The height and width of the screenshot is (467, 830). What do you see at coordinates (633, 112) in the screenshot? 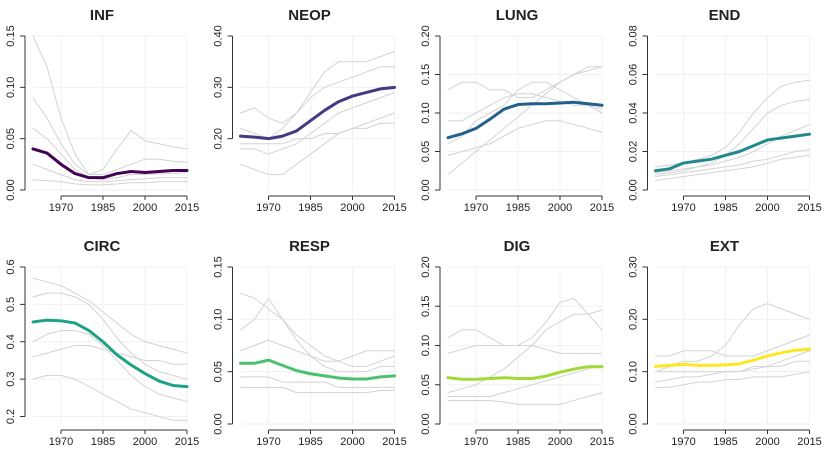
I see `y-tick-label: 0.04` at bounding box center [633, 112].